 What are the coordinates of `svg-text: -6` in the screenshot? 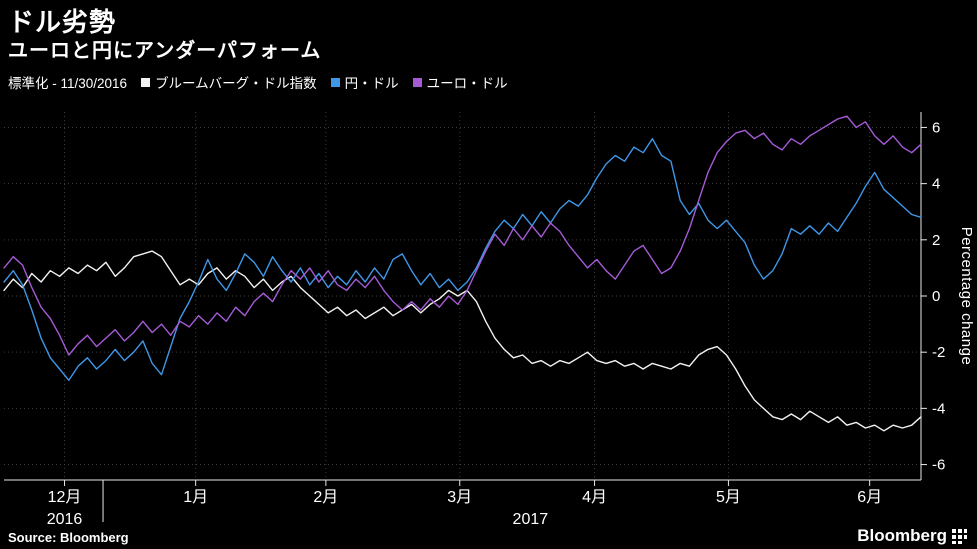 It's located at (938, 465).